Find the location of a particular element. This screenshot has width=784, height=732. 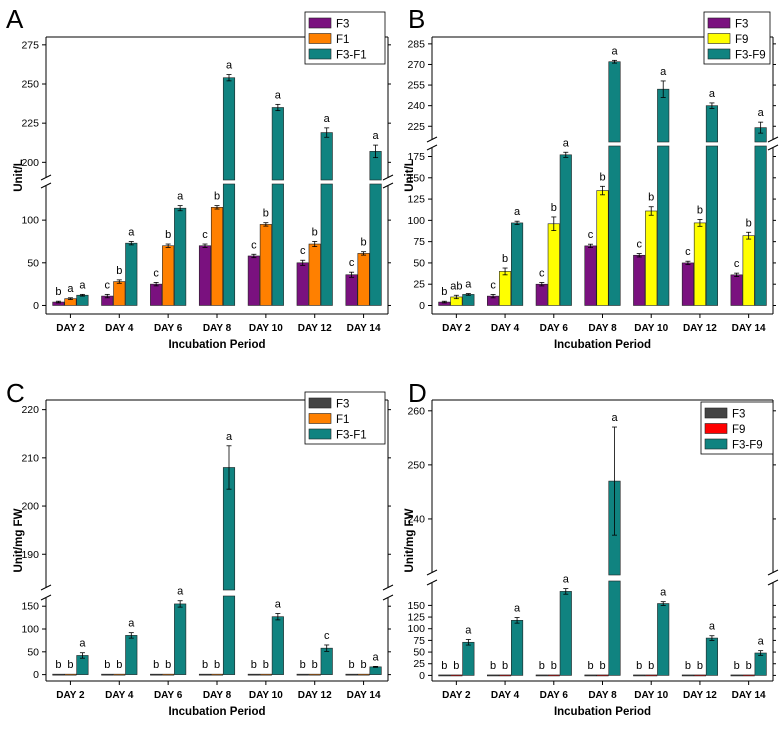

panel-letter: B is located at coordinates (416, 19).